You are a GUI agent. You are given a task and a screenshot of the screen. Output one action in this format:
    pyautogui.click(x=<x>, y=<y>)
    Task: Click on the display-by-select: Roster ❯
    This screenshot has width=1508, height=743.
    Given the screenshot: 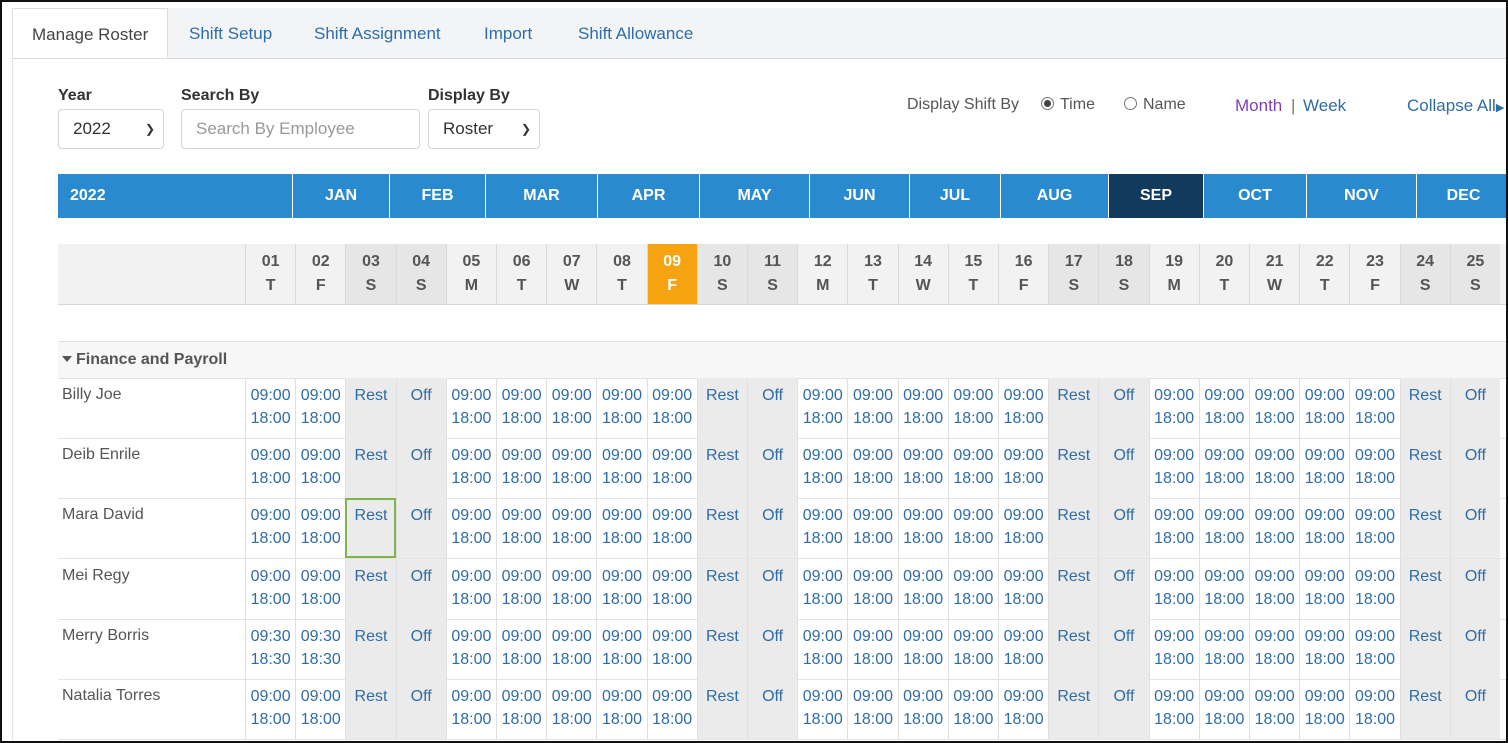 What is the action you would take?
    pyautogui.click(x=484, y=129)
    